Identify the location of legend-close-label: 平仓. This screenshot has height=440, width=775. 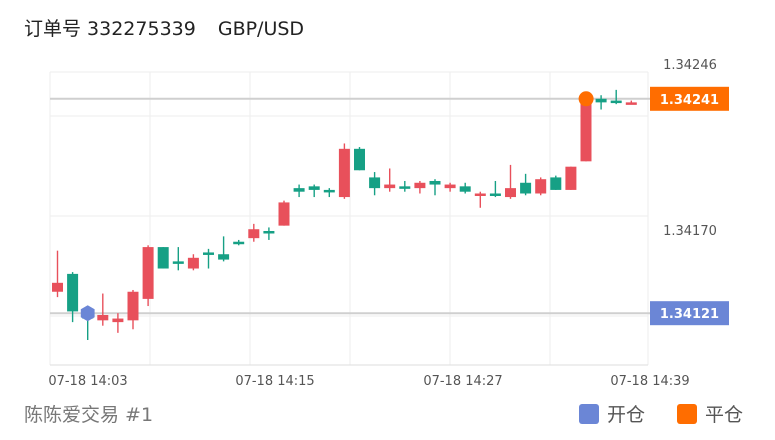
(724, 415).